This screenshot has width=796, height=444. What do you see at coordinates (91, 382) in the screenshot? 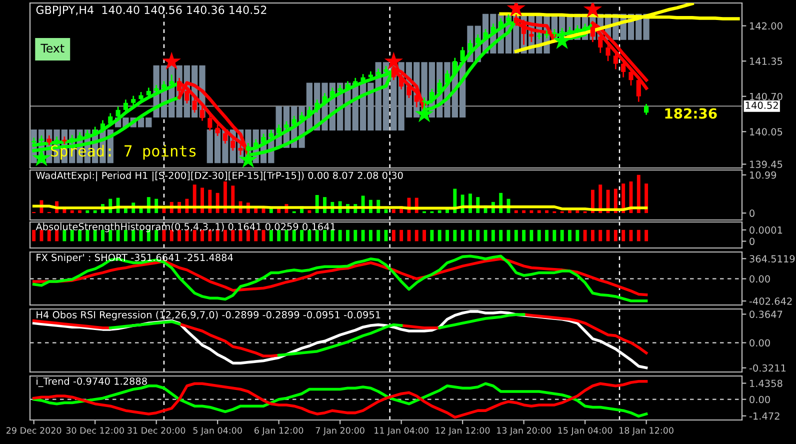
I see `chart-title: i_Trend -0.9740 1.2888` at bounding box center [91, 382].